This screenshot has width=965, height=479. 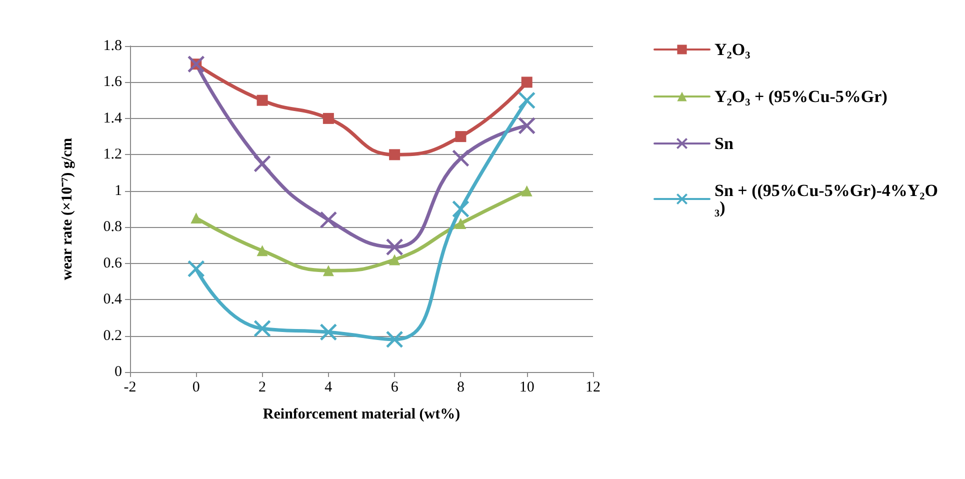 What do you see at coordinates (826, 199) in the screenshot?
I see `legend-label: Sn + ((95%Cu-5%Gr)-4%Y₂O₃)` at bounding box center [826, 199].